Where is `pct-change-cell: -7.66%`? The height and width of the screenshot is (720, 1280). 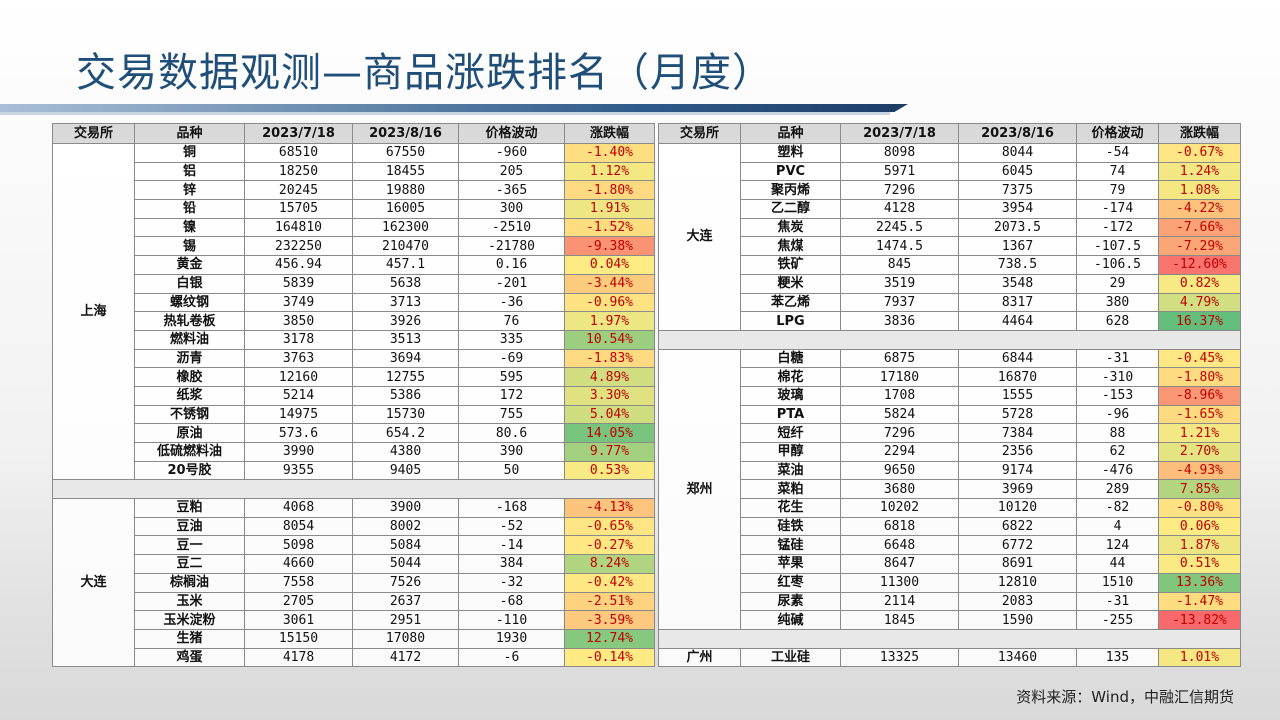
pct-change-cell: -7.66% is located at coordinates (1199, 227).